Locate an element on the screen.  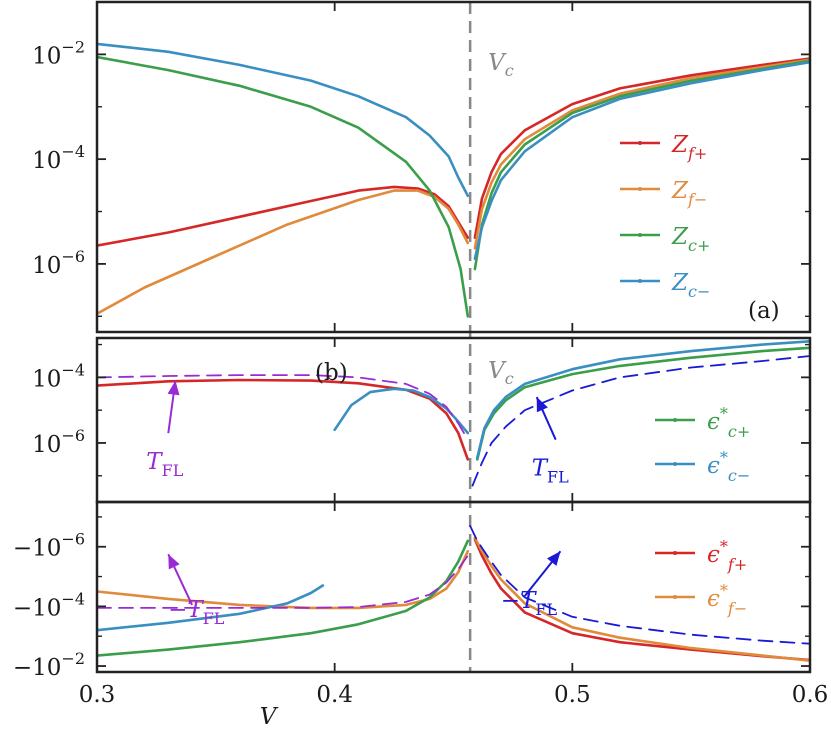
panel-label-b-top: (b) is located at coordinates (331, 373).